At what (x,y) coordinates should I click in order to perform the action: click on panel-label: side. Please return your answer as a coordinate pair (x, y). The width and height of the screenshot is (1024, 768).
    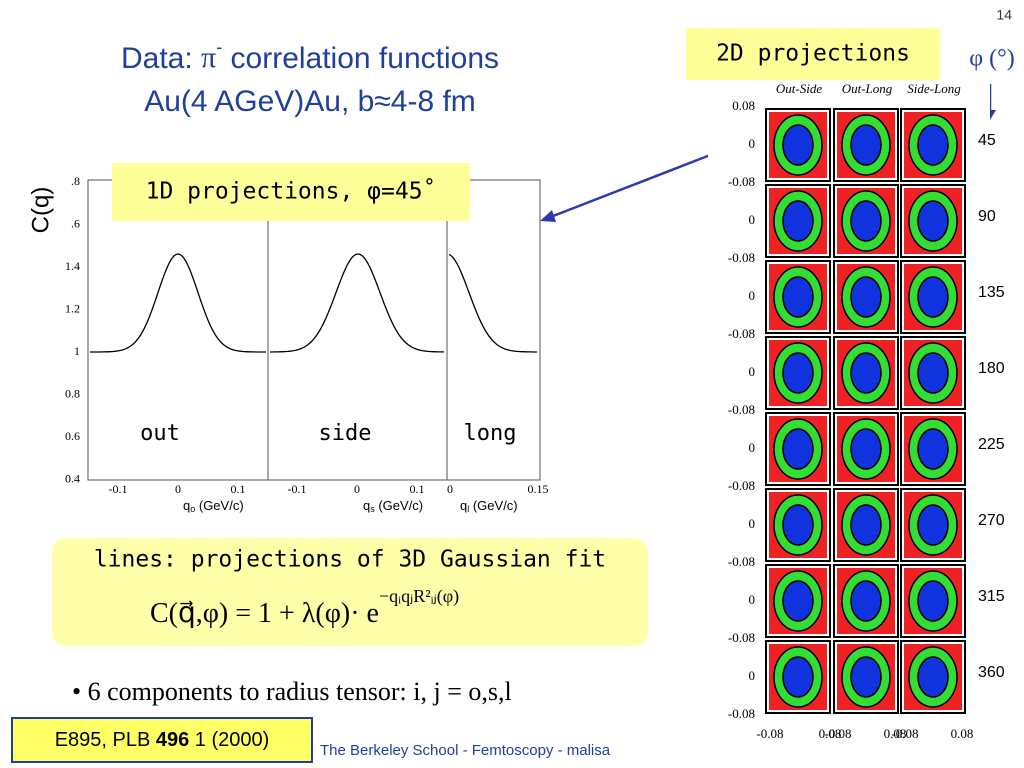
    Looking at the image, I should click on (345, 433).